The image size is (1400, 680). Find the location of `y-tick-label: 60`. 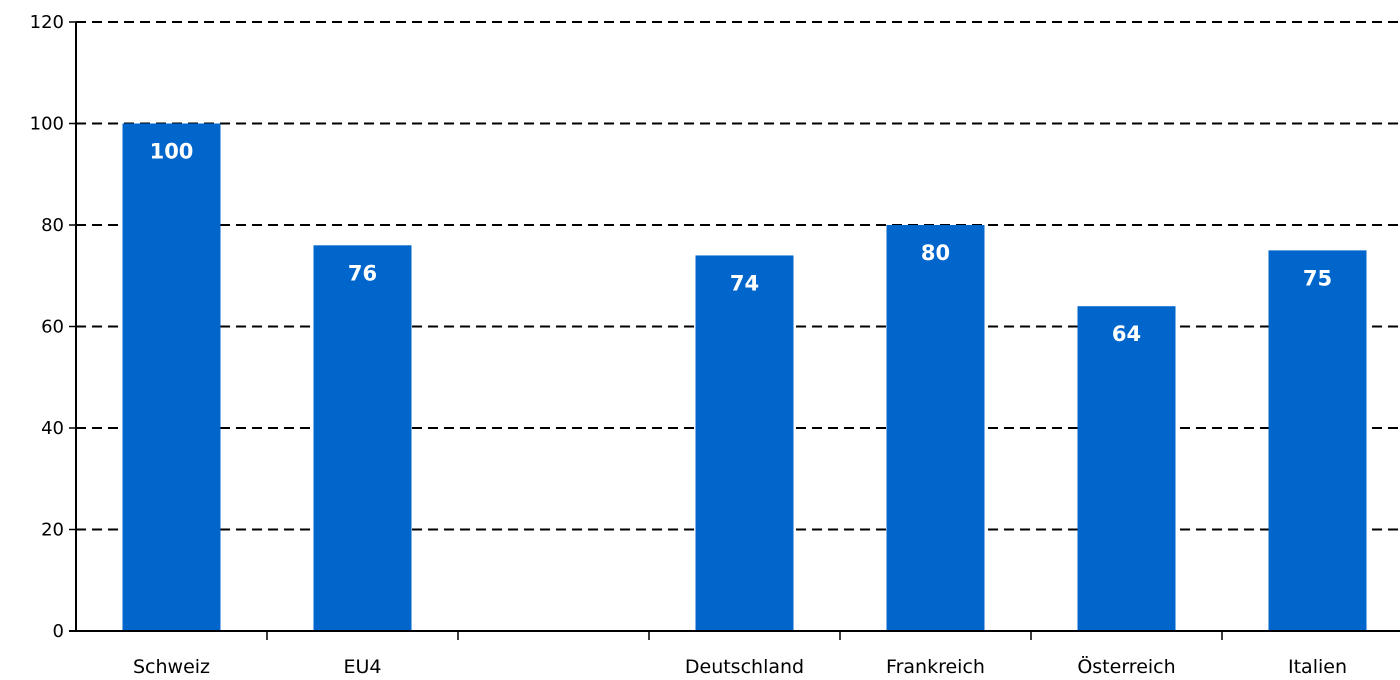

y-tick-label: 60 is located at coordinates (52, 327).